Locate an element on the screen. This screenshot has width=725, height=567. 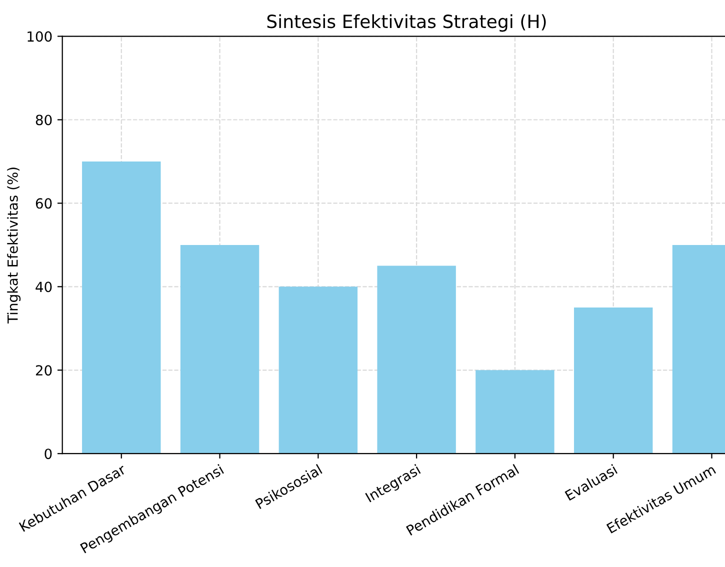
y-tick-label: 80 is located at coordinates (44, 120).